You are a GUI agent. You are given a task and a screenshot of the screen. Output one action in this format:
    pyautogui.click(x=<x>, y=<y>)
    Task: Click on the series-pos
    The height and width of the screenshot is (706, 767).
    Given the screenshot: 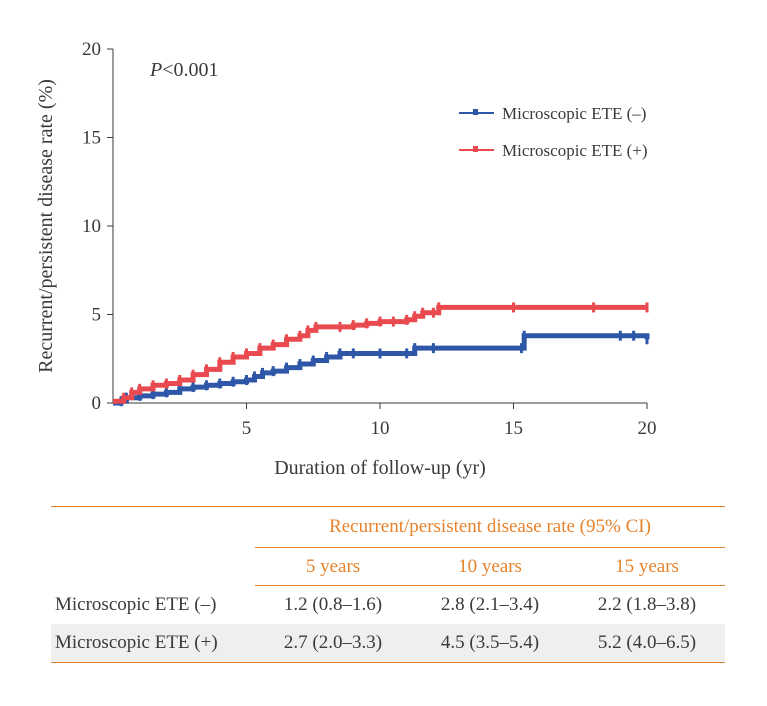 What is the action you would take?
    pyautogui.click(x=381, y=353)
    